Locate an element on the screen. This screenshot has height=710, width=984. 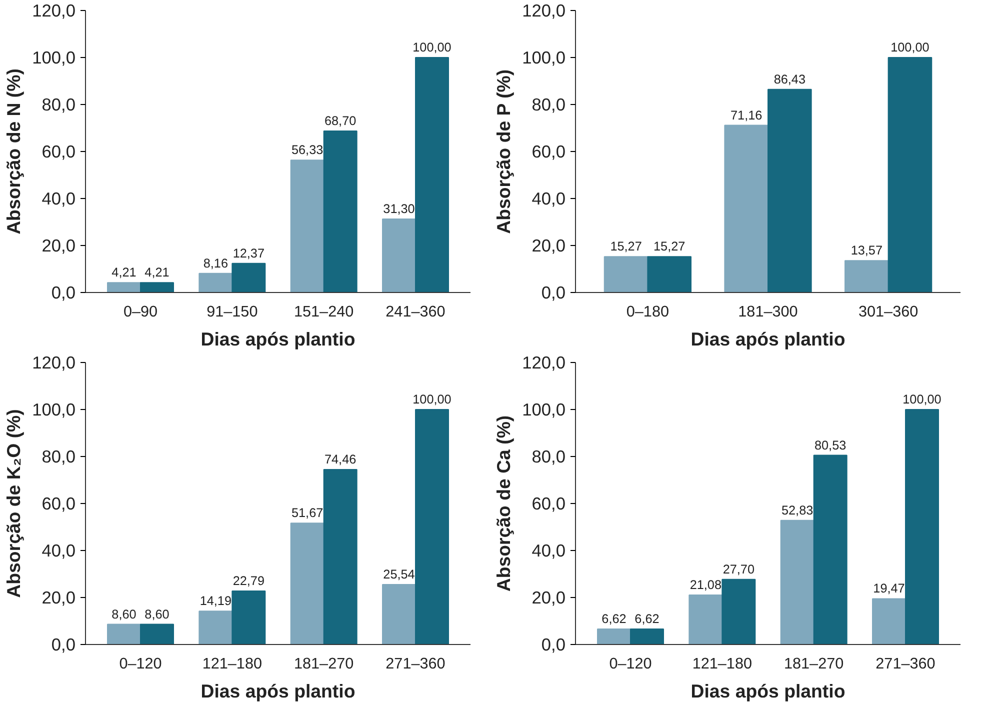
data-label: 80,53 is located at coordinates (830, 445).